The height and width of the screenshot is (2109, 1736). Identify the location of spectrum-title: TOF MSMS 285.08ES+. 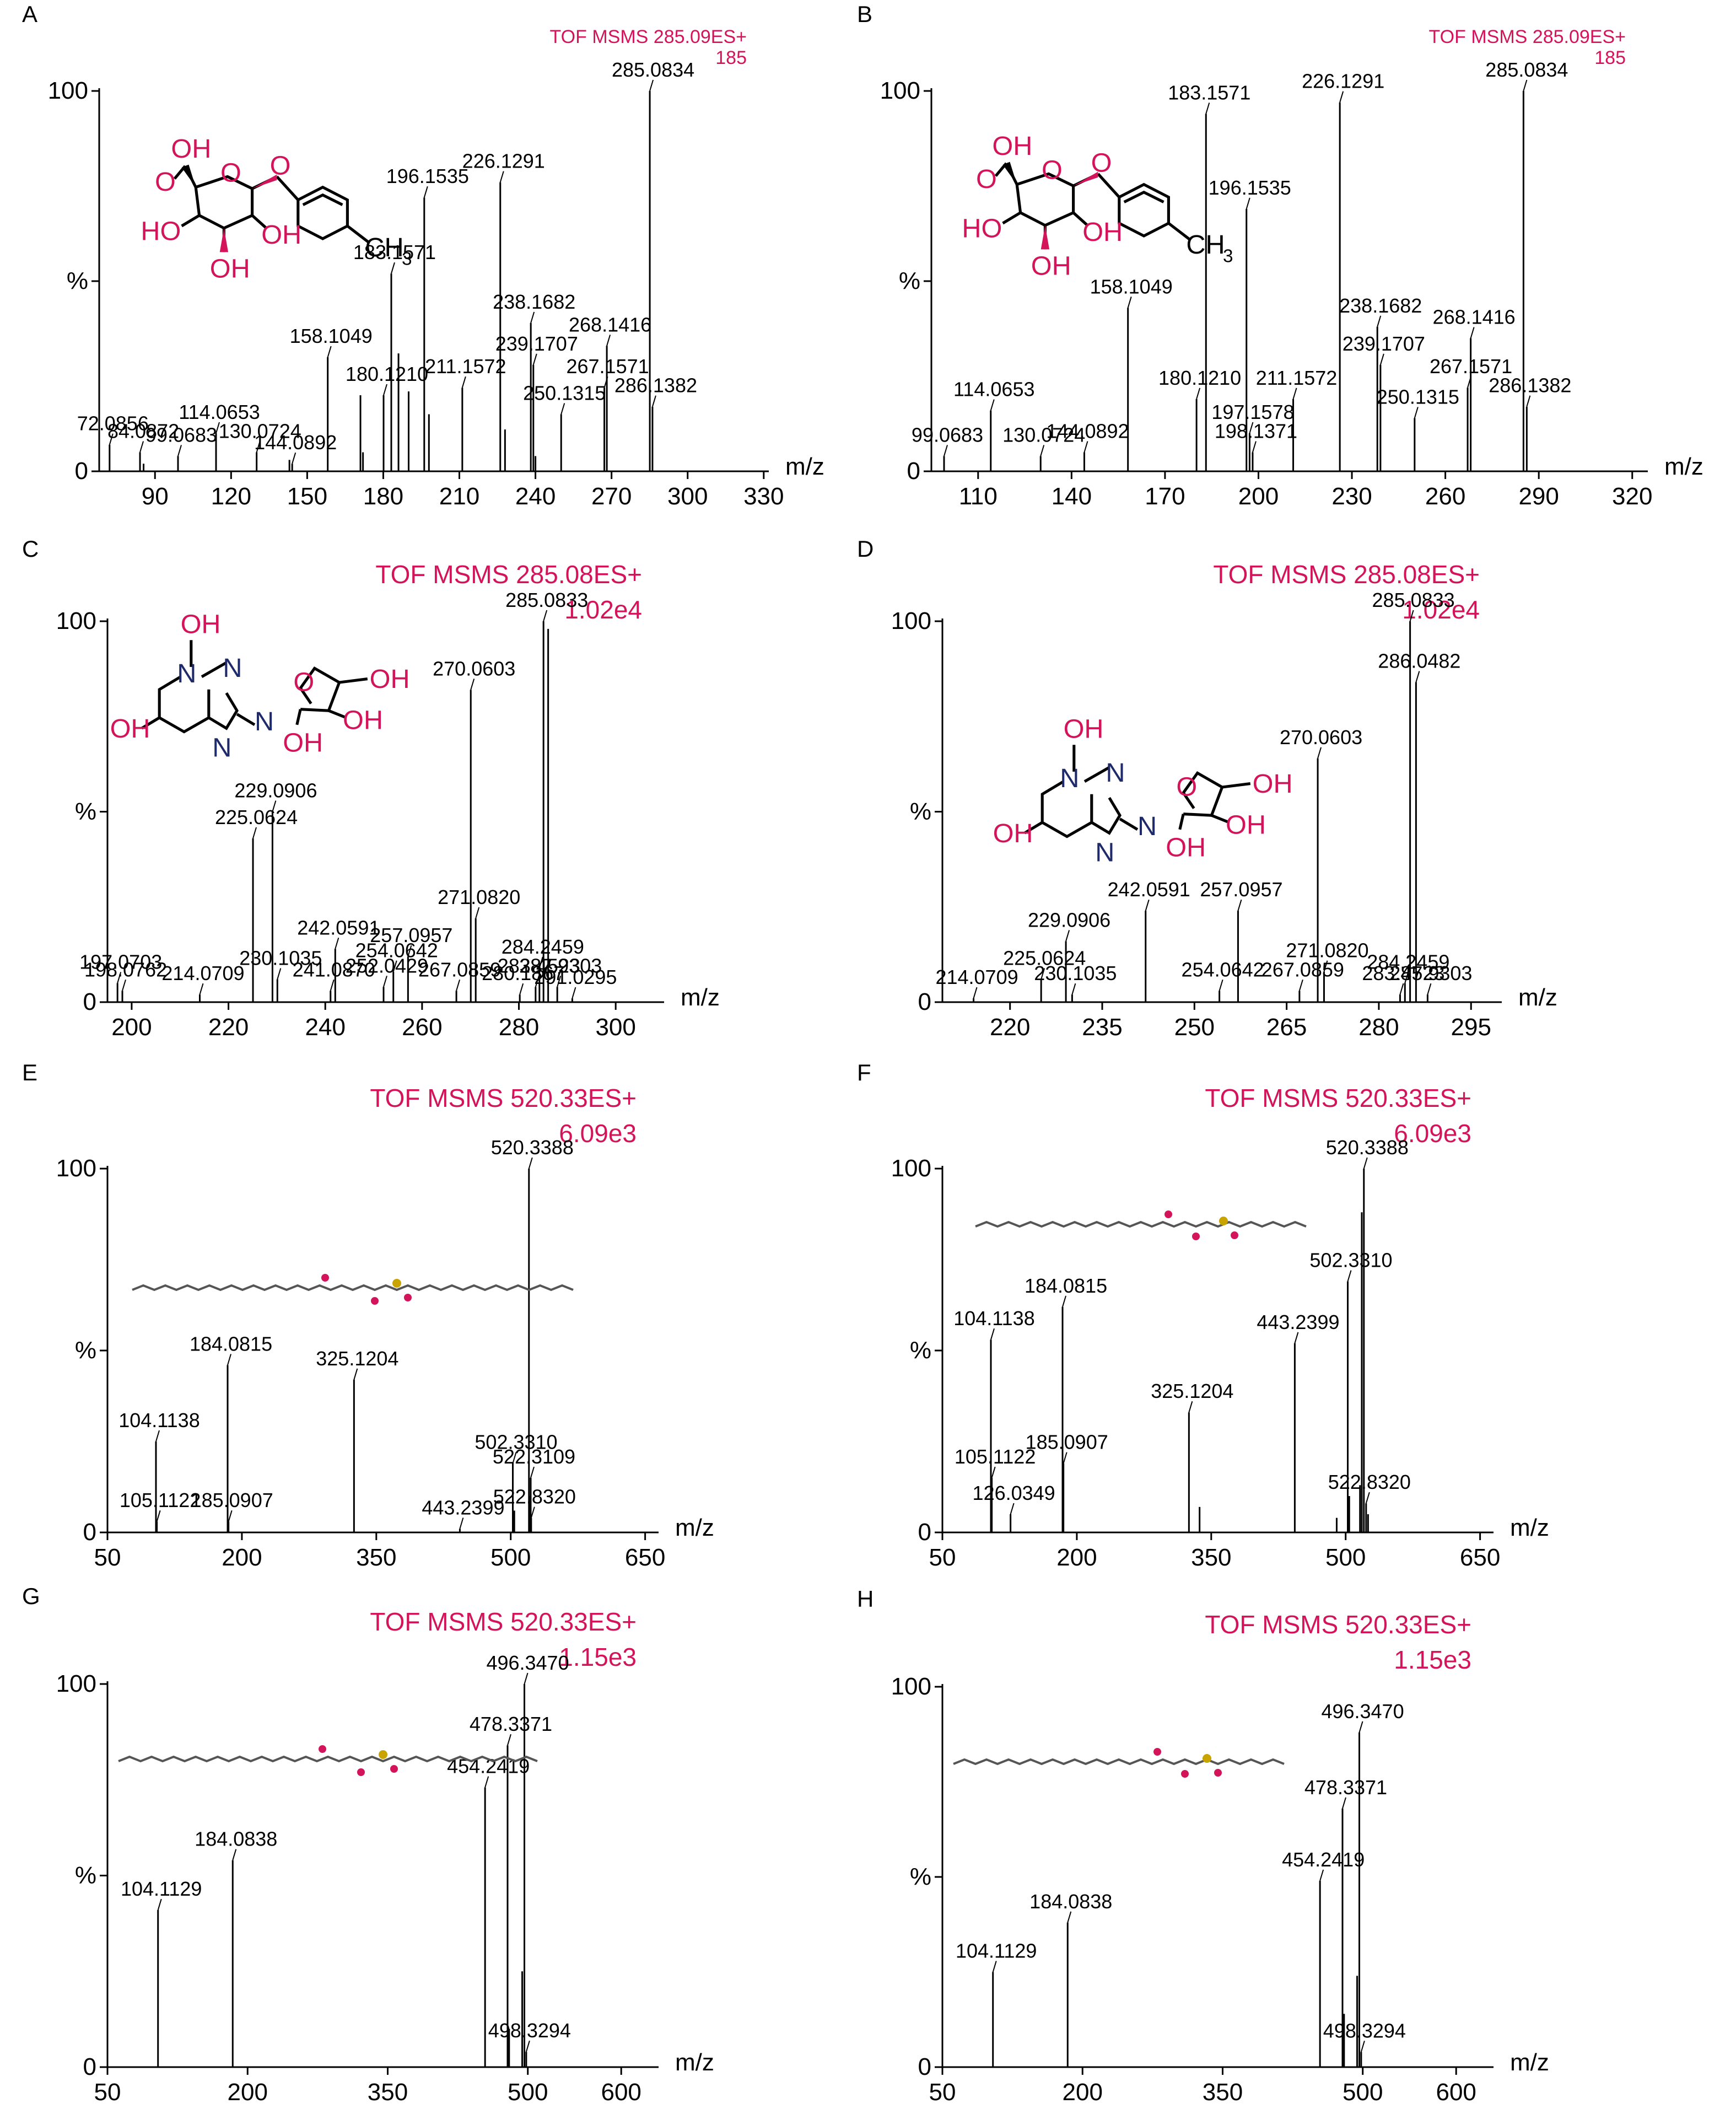
(1346, 574).